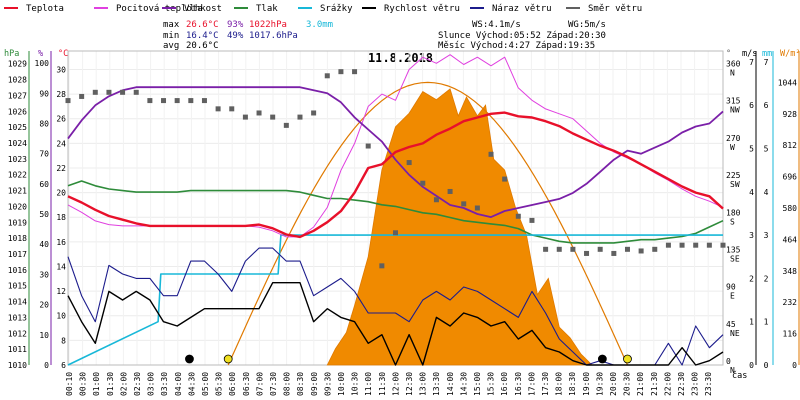 The image size is (800, 400). I want to click on stat-min-label: min, so click(171, 36).